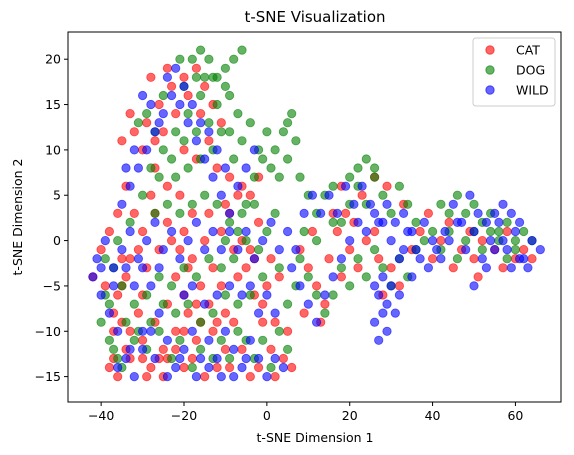 Image resolution: width=574 pixels, height=455 pixels. What do you see at coordinates (528, 50) in the screenshot?
I see `legend-label-cat: CAT` at bounding box center [528, 50].